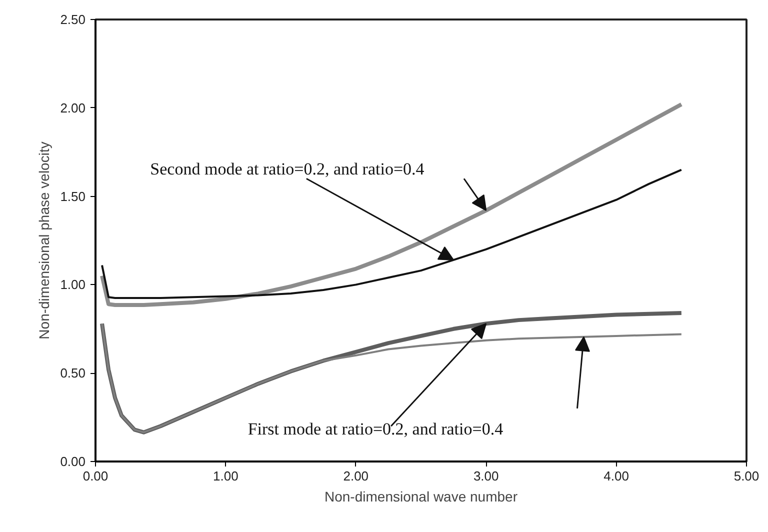  What do you see at coordinates (73, 284) in the screenshot?
I see `y-tick-label: 1.00` at bounding box center [73, 284].